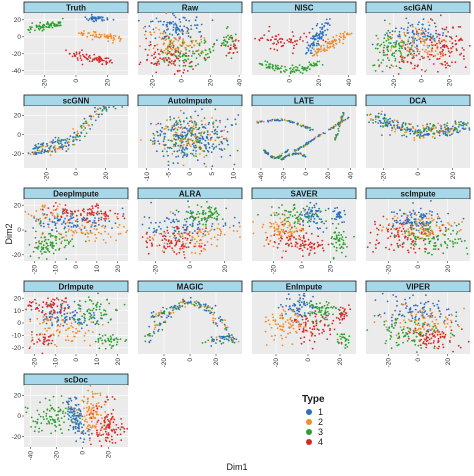  Describe the element at coordinates (225, 269) in the screenshot. I see `x-tick-label: 20` at that location.